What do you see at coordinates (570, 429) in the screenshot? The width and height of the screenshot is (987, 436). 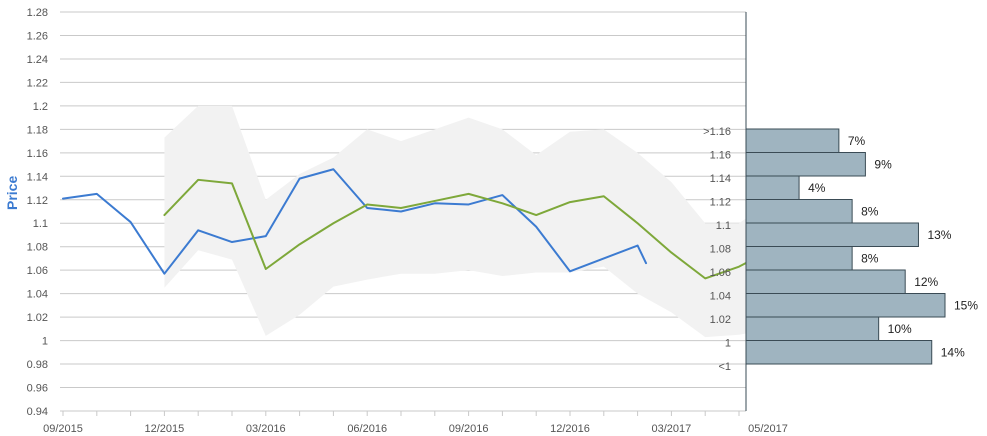 I see `x-tick-label: 12/2016` at bounding box center [570, 429].